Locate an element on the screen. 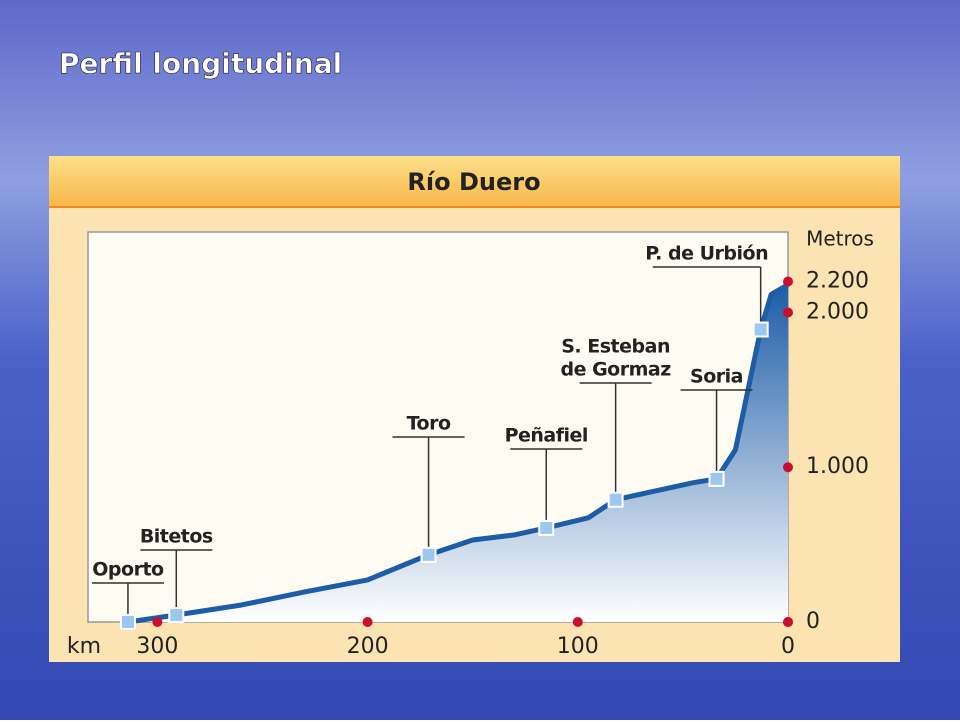 This screenshot has height=724, width=960. x-tick-label: 200 is located at coordinates (368, 646).